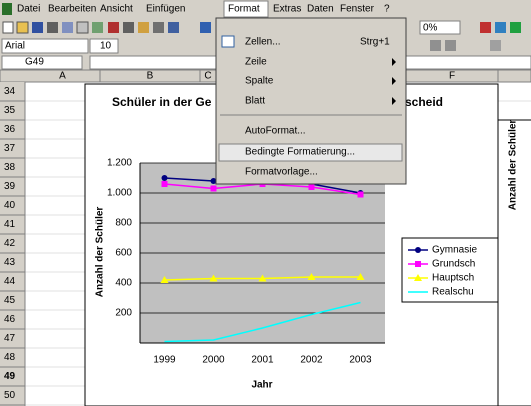 Image resolution: width=531 pixels, height=406 pixels. I want to click on row-header: 46, so click(10, 319).